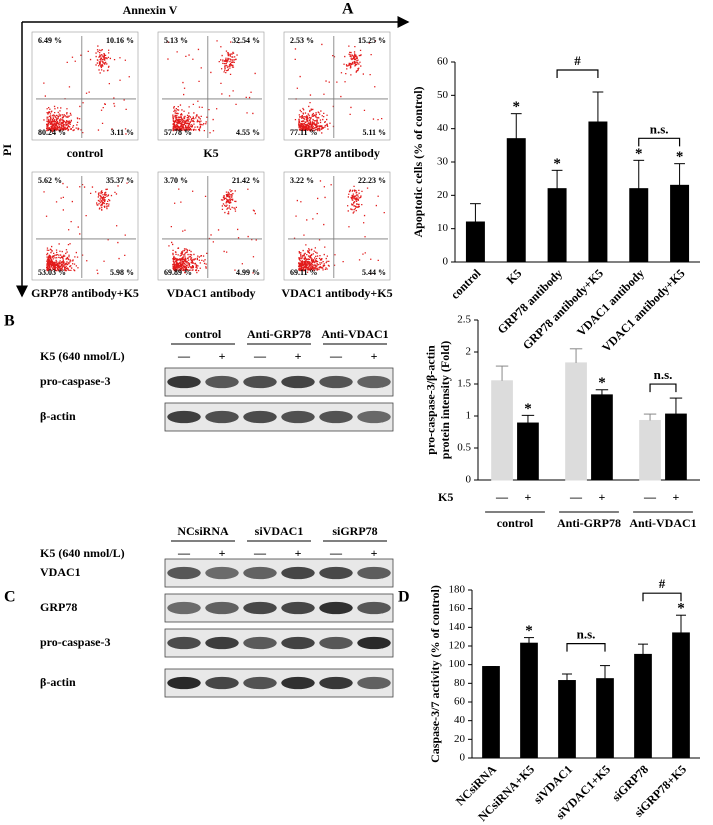  Describe the element at coordinates (337, 153) in the screenshot. I see `plot-label: GRP78 antibody` at that location.